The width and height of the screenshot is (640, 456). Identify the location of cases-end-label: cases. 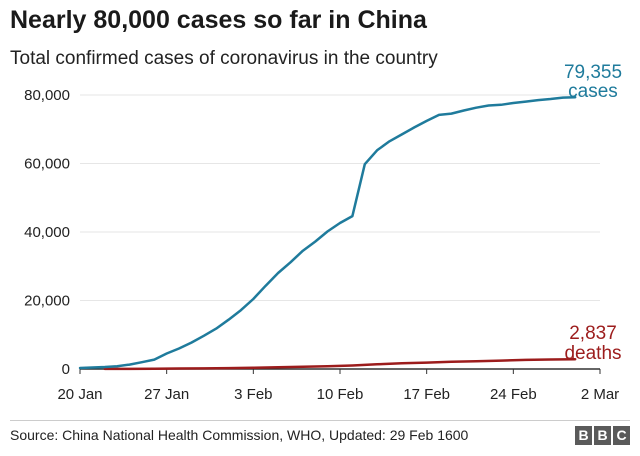
(593, 91).